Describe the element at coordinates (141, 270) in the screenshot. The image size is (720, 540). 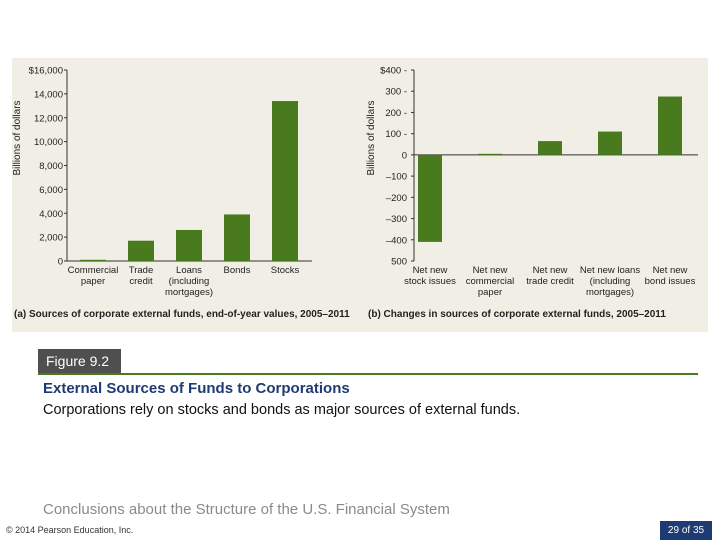
I see `chart-a-category-label: Trade` at that location.